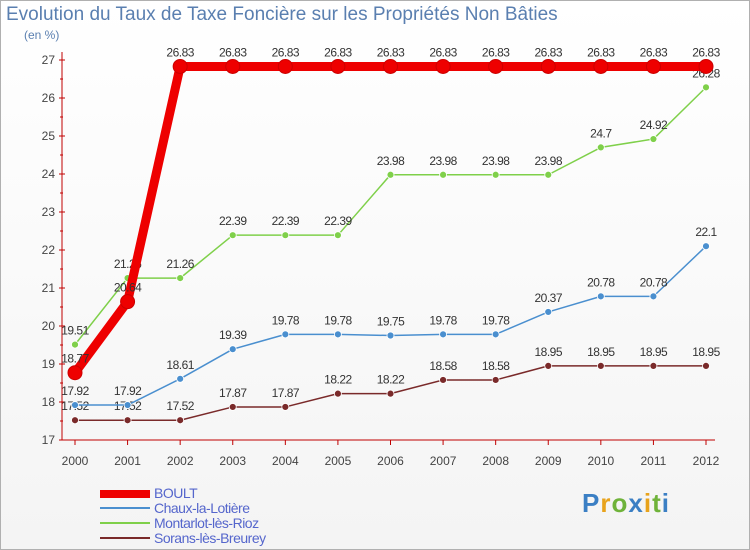 The height and width of the screenshot is (550, 750). Describe the element at coordinates (75, 391) in the screenshot. I see `data-label-chaux-la-loti-re: 17.92` at that location.